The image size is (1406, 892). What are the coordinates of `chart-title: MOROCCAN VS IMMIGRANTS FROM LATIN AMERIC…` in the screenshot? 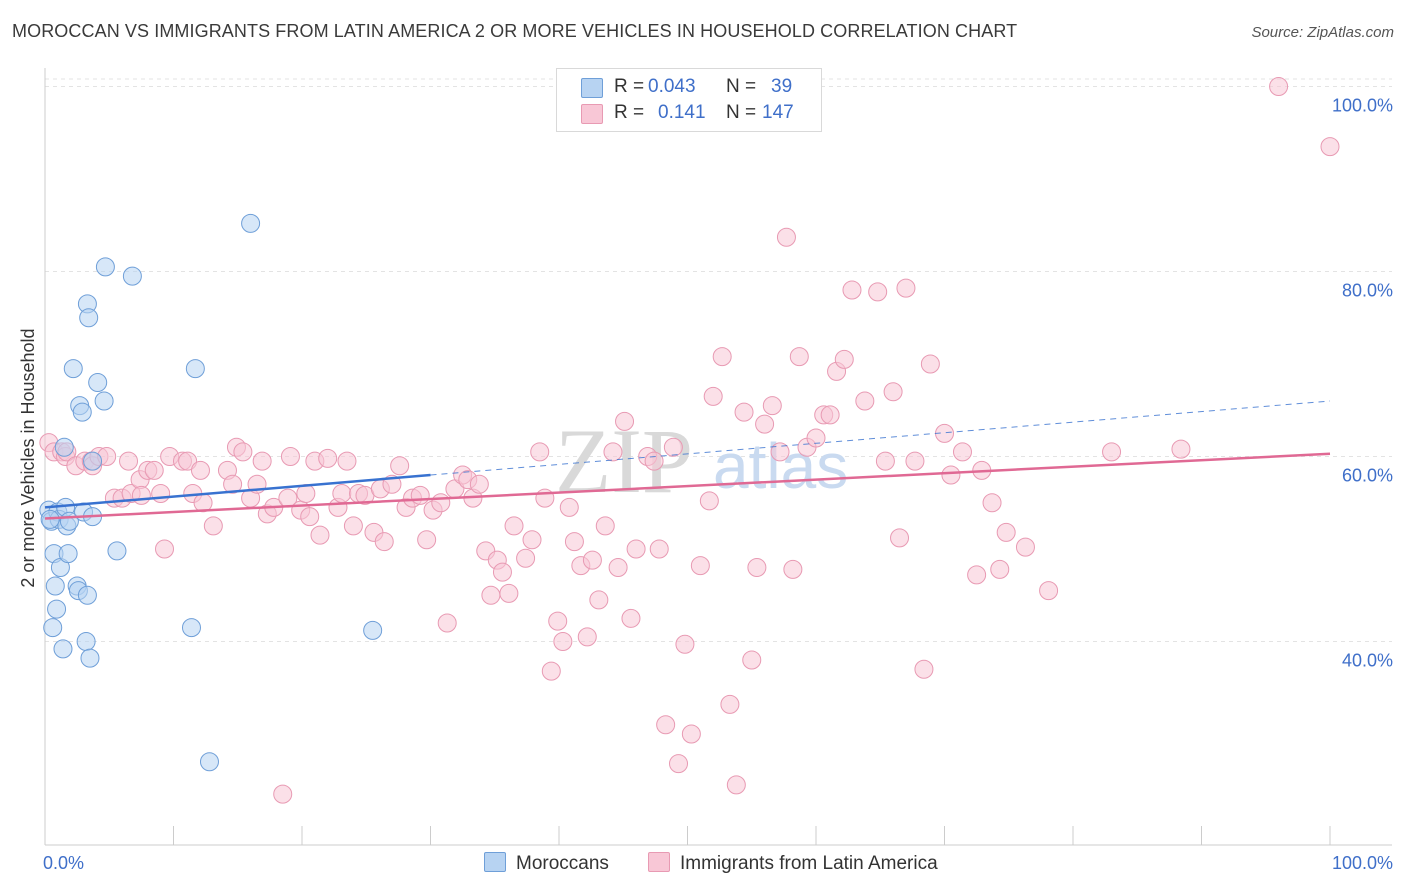 It's located at (515, 31).